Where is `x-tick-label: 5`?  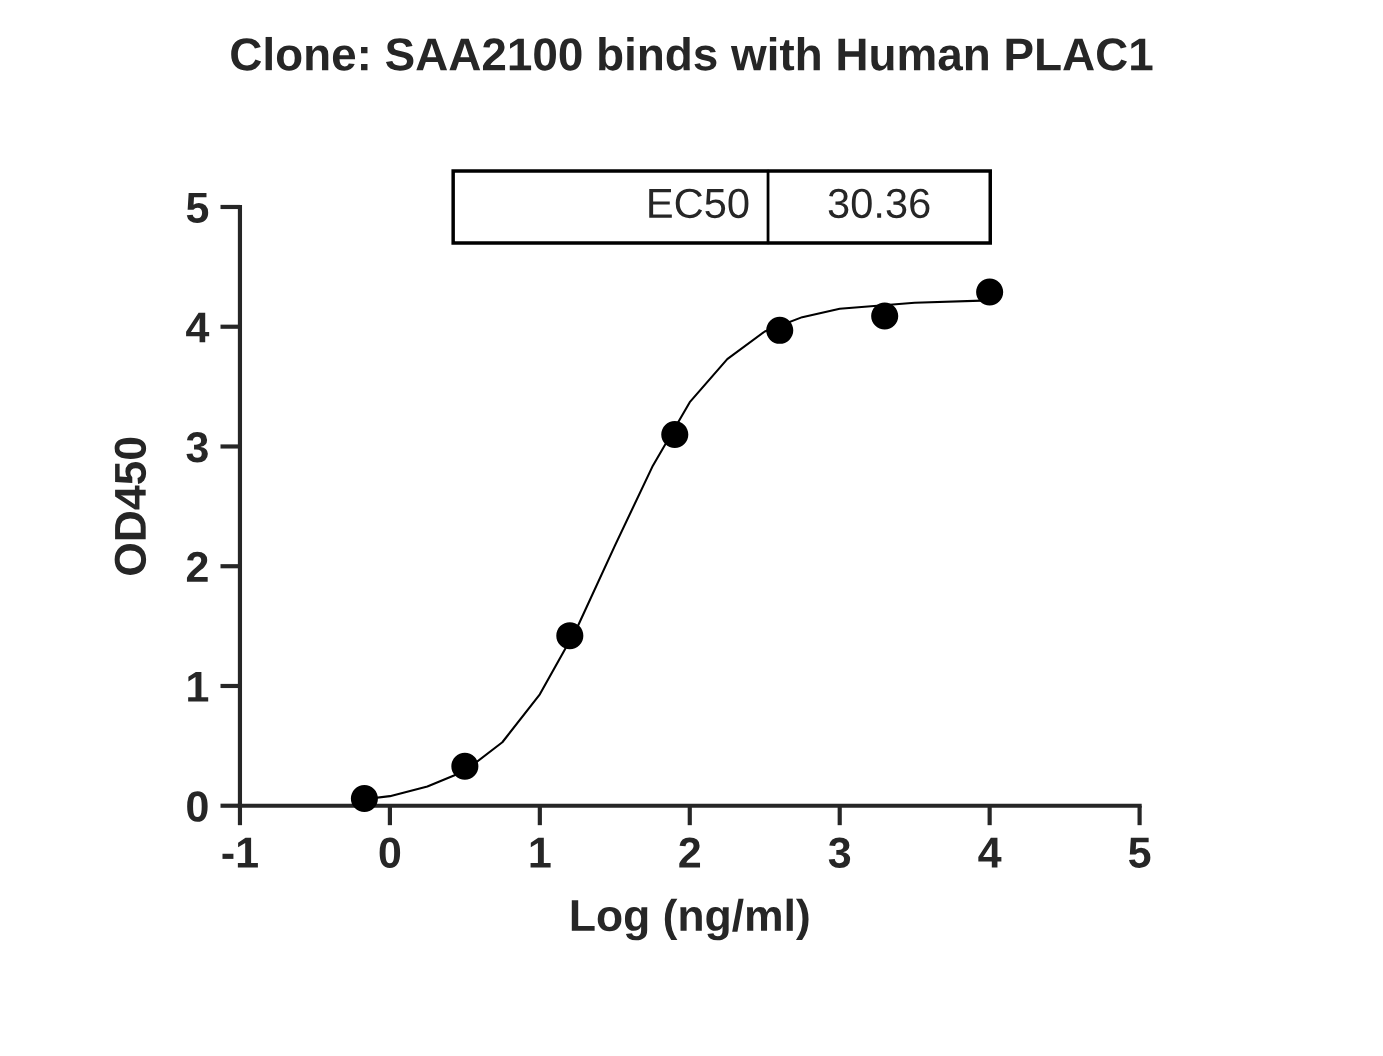
x-tick-label: 5 is located at coordinates (1139, 852).